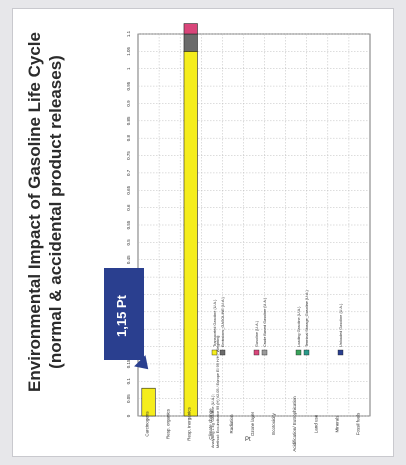  Describe the element at coordinates (128, 207) in the screenshot. I see `tick-label: 0.6` at that location.